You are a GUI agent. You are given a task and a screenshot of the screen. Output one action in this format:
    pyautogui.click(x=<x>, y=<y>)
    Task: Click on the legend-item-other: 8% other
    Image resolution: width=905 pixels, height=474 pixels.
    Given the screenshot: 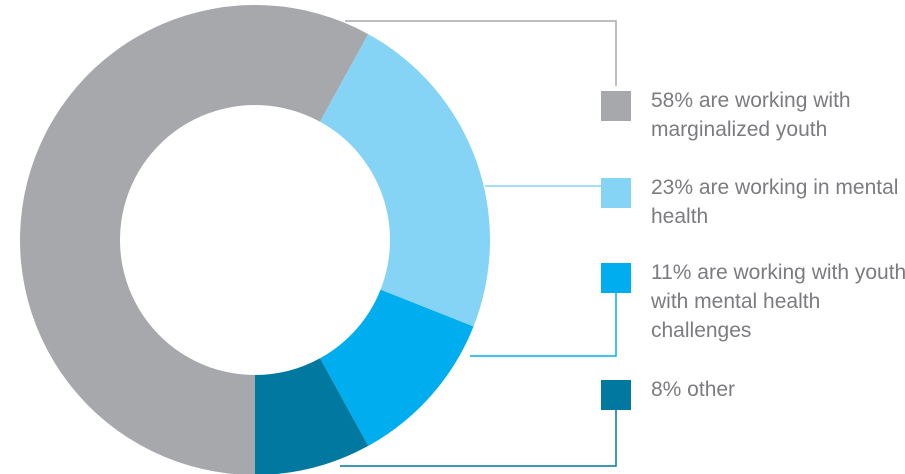 What is the action you would take?
    pyautogui.click(x=753, y=392)
    